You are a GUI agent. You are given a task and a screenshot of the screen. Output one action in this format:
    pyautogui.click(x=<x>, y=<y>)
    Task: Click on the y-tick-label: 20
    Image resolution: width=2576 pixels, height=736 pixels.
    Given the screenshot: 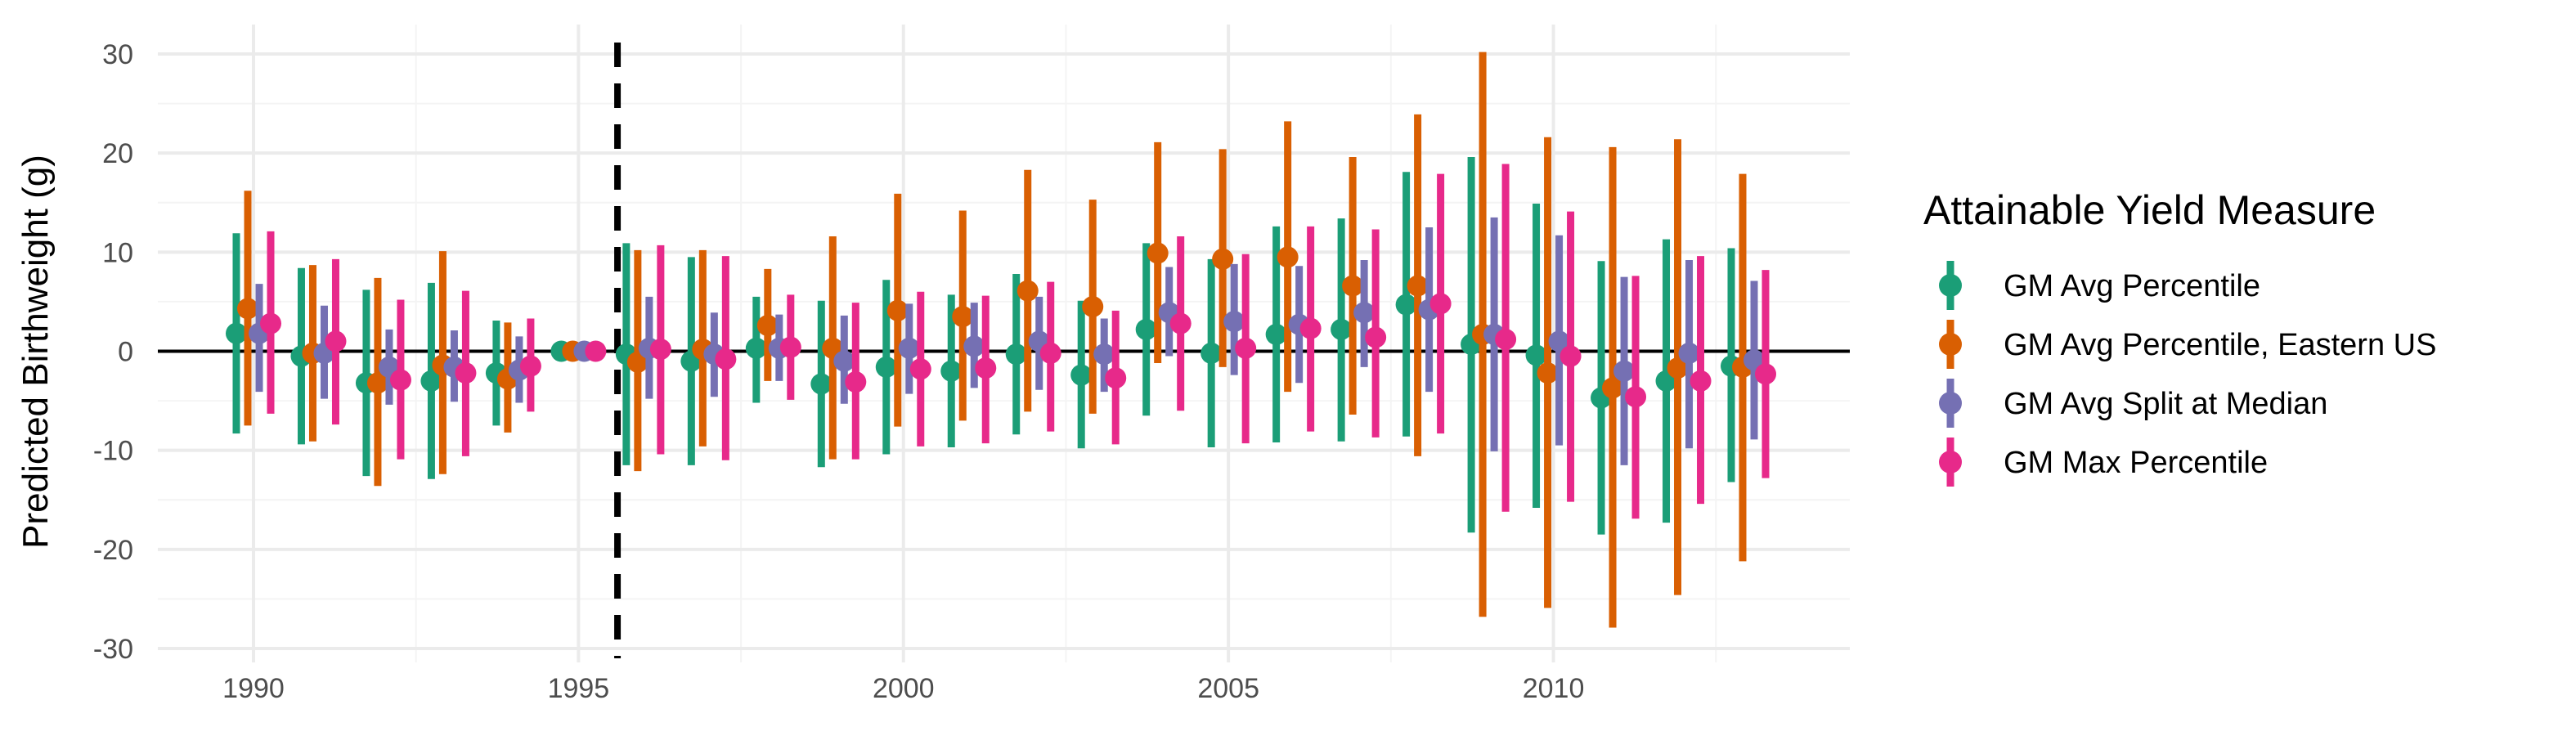 What is the action you would take?
    pyautogui.click(x=118, y=153)
    